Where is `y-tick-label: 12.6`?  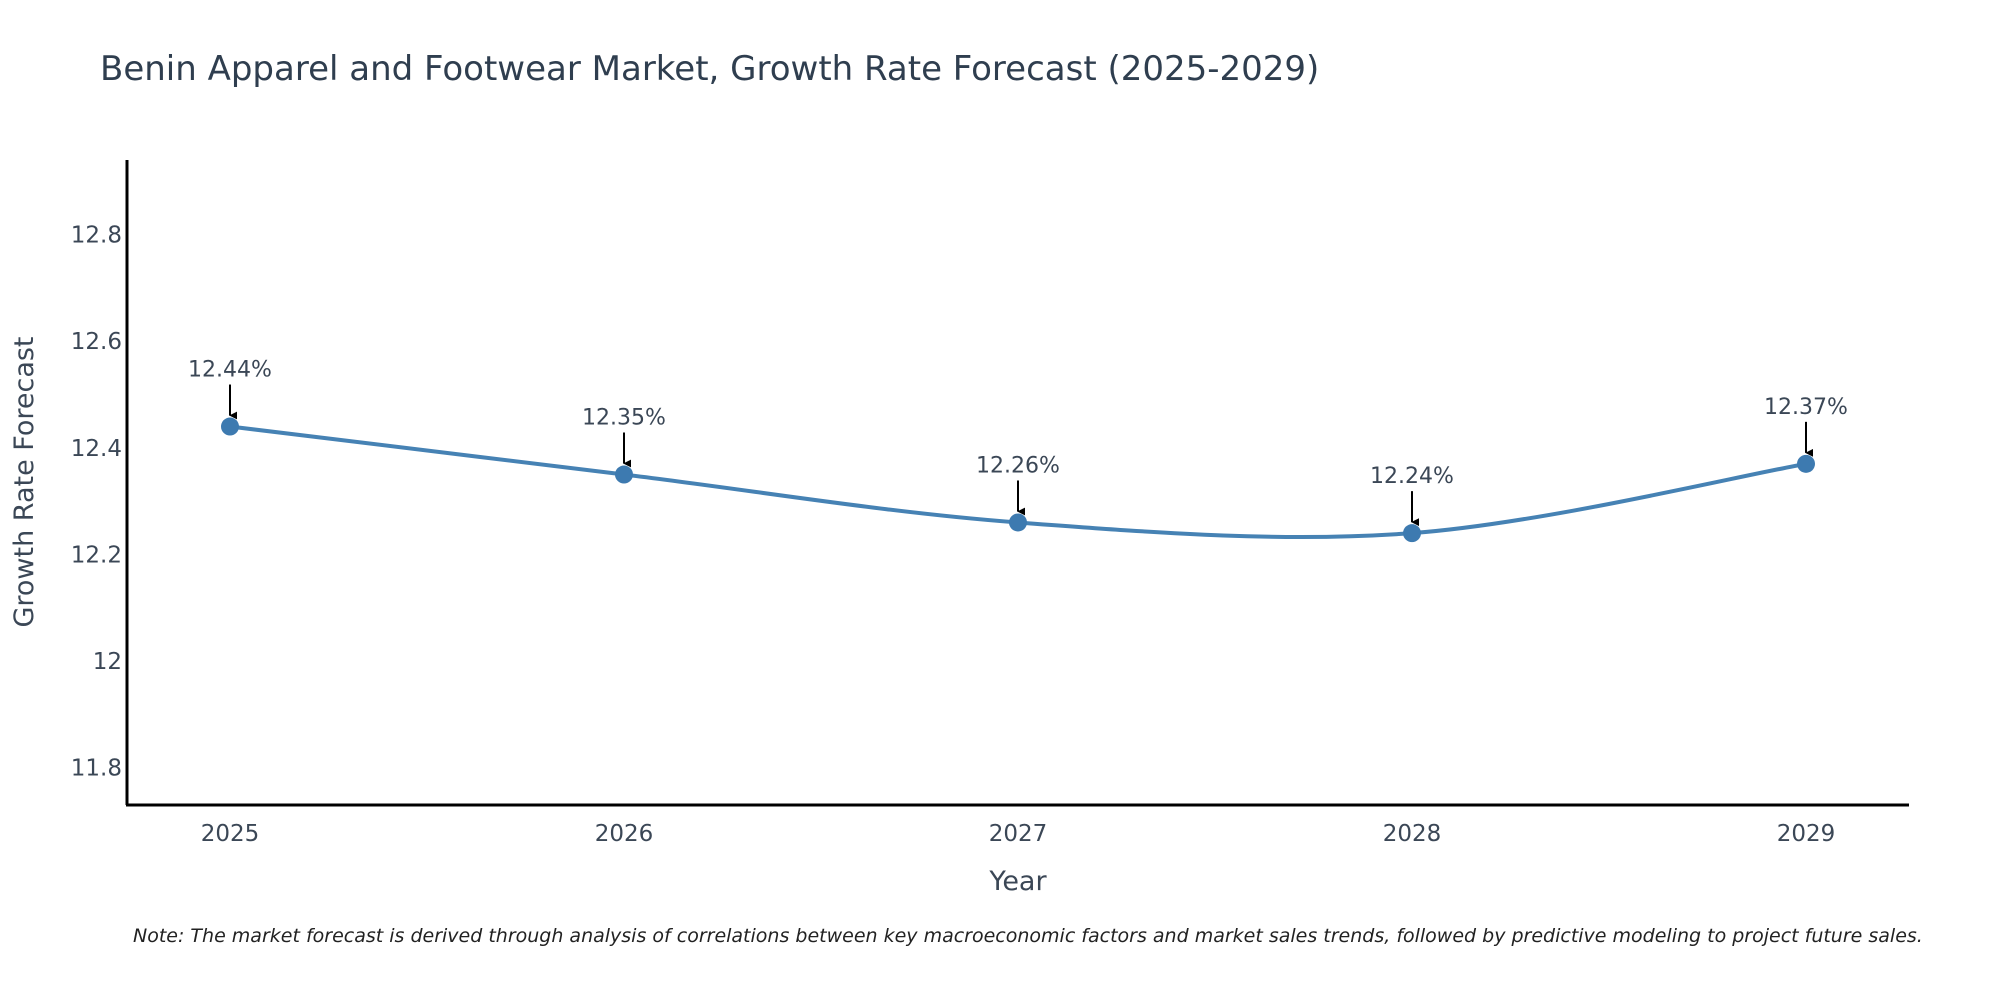 y-tick-label: 12.6 is located at coordinates (96, 342).